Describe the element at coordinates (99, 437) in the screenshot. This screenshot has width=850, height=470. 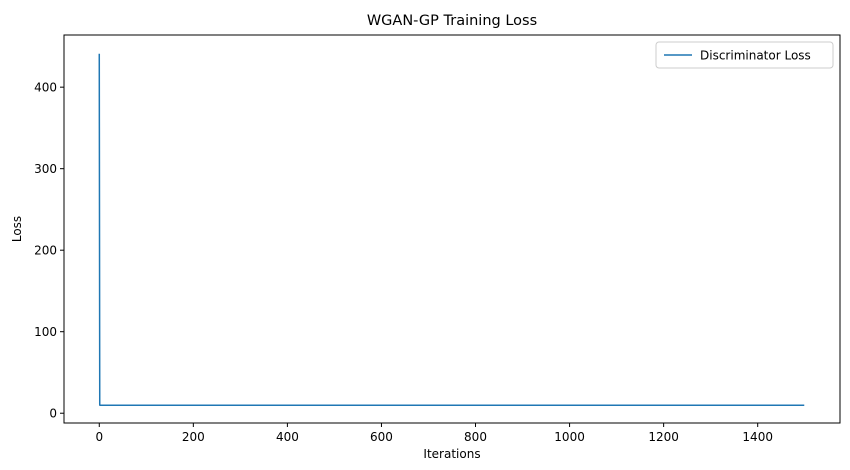
I see `x-tick-label: 0` at that location.